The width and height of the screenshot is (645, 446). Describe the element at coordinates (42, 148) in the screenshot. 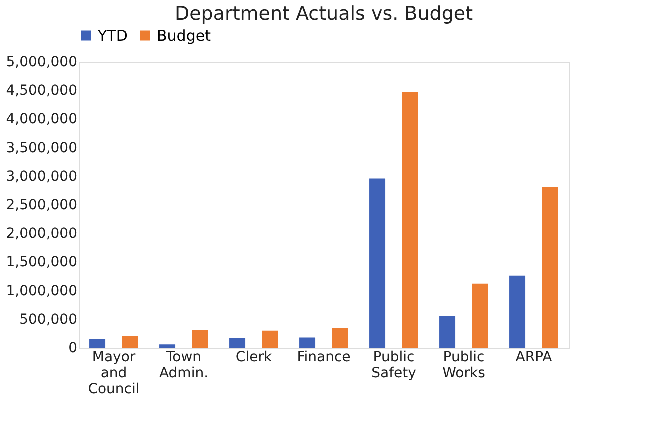

I see `y-tick-label: 3,500,000` at that location.